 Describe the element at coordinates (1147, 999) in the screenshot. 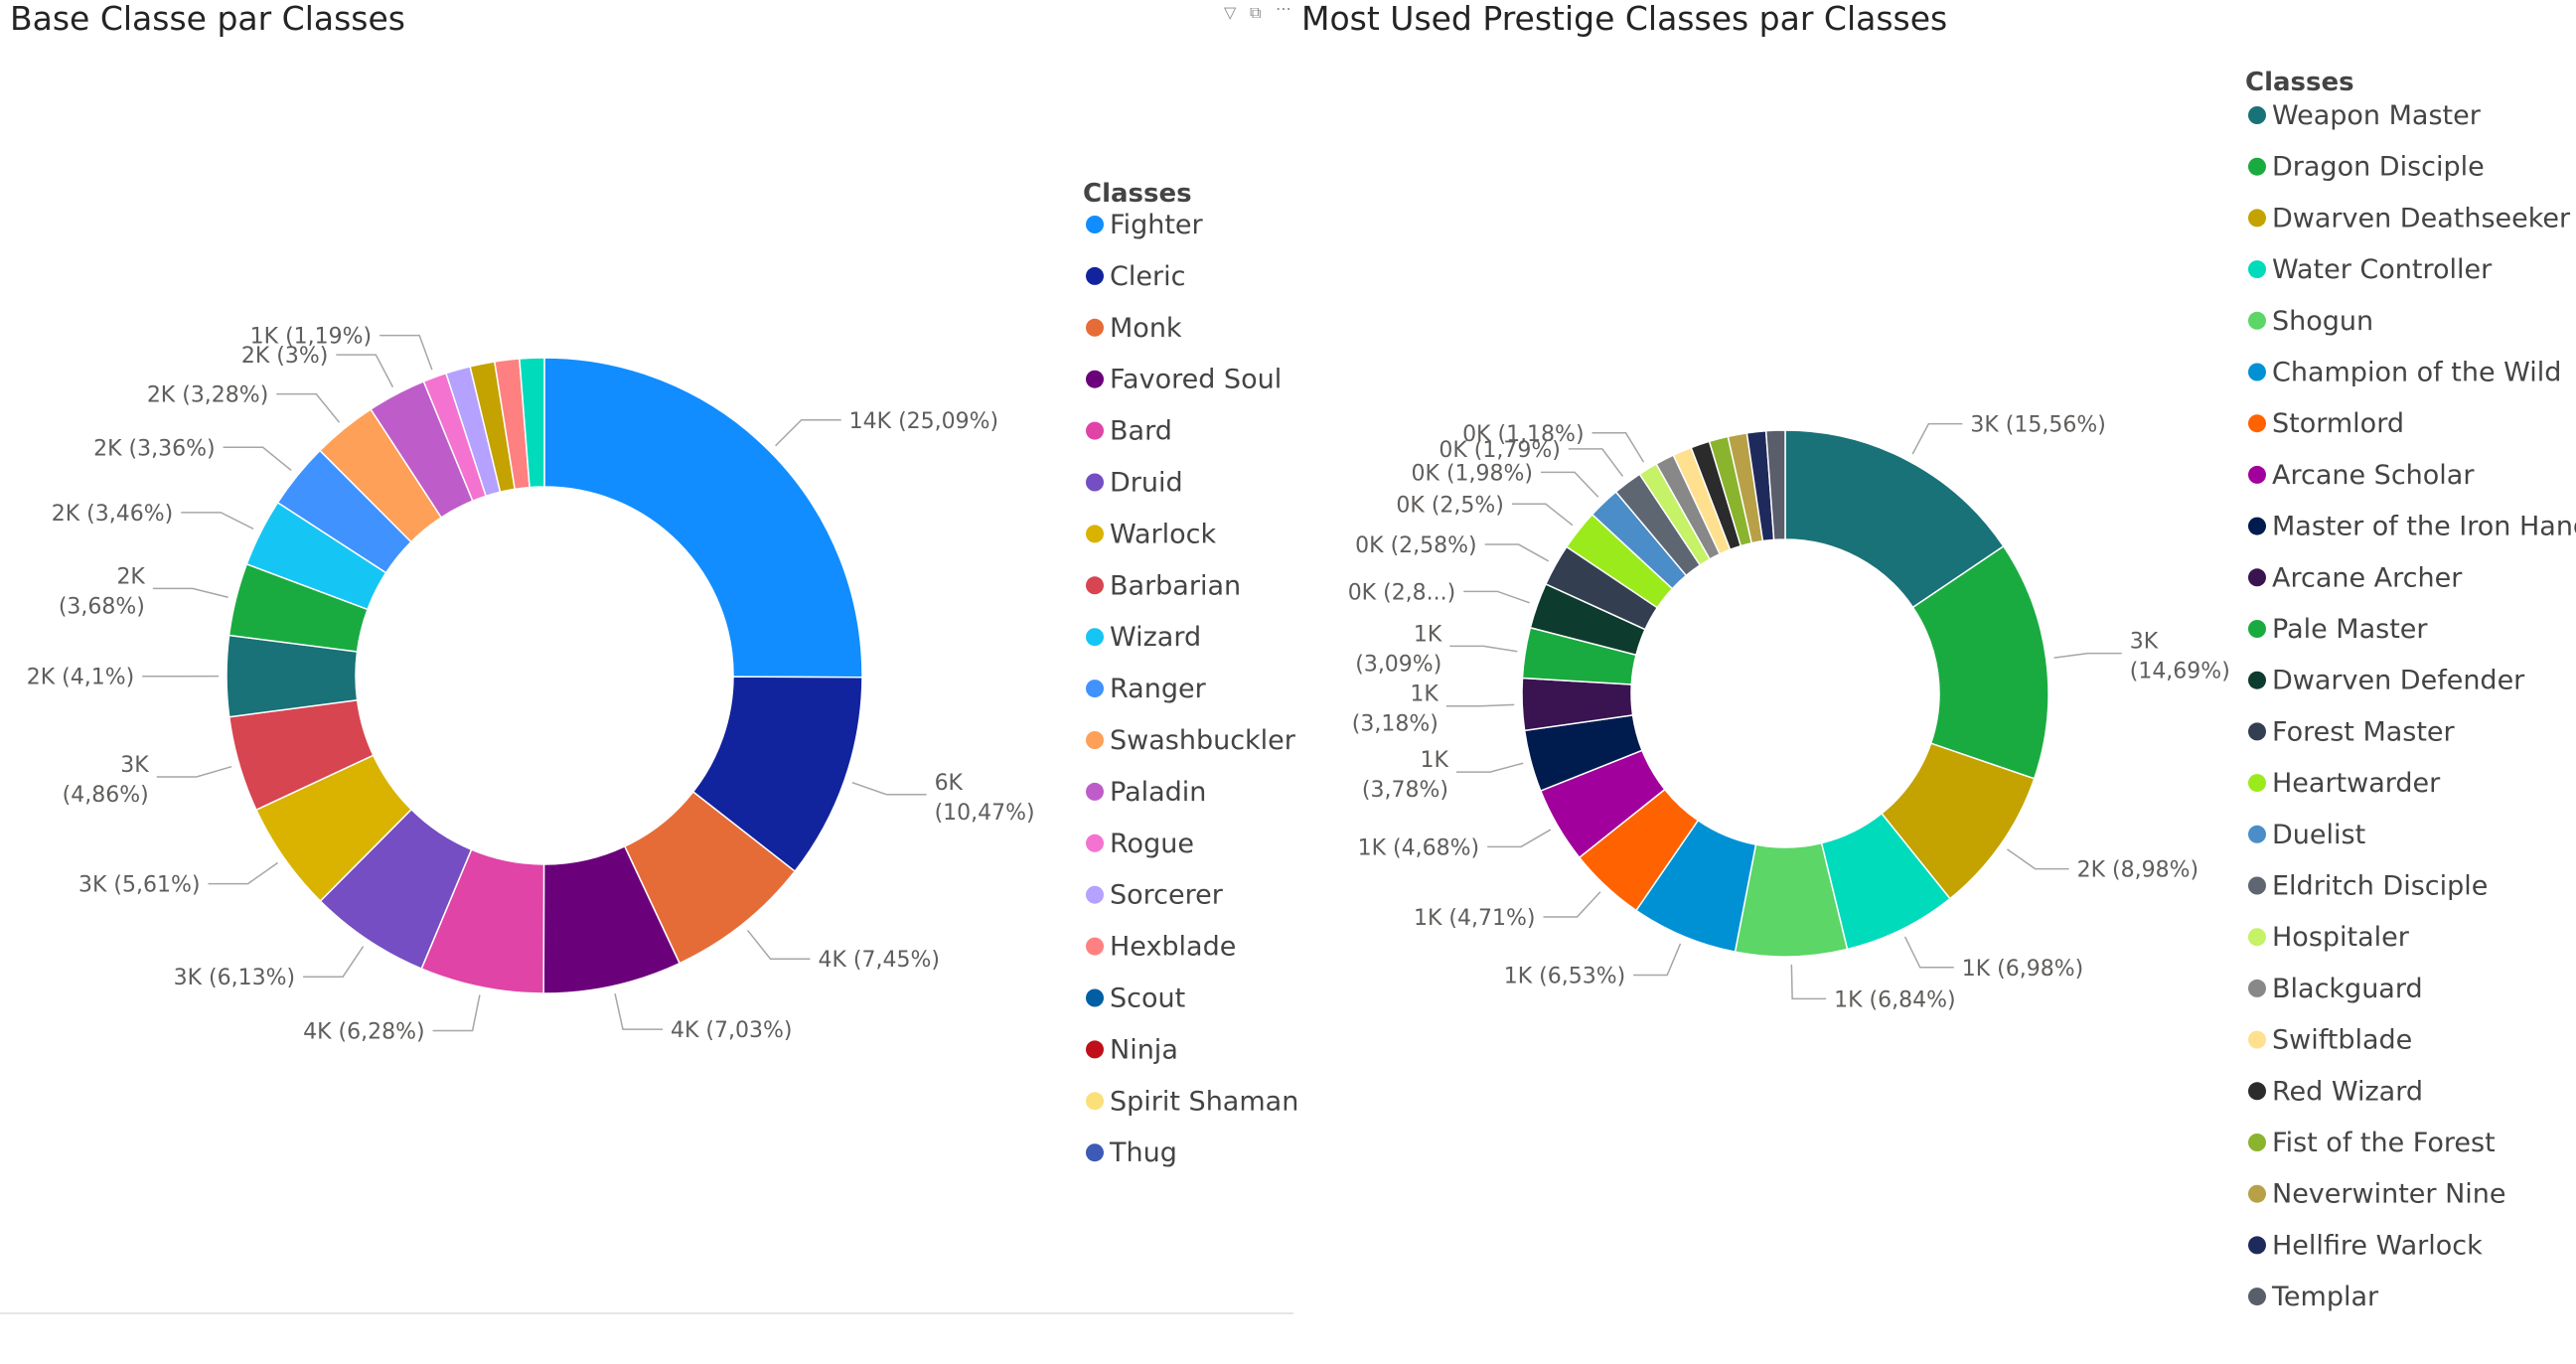

I see `legend-label: Scout` at that location.